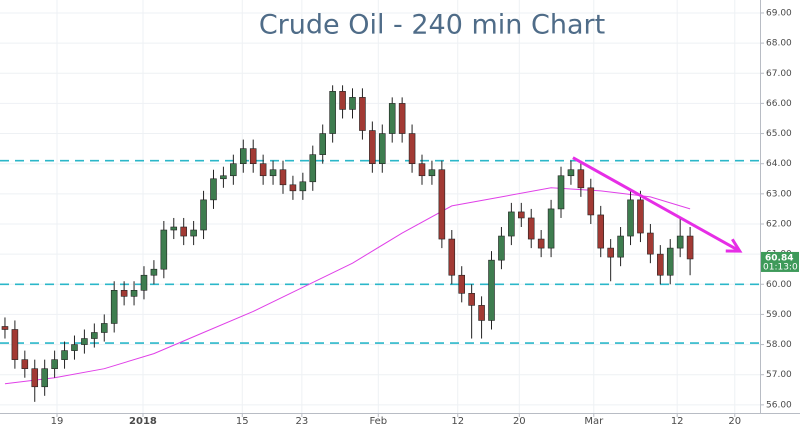  I want to click on last-price-badge, so click(780, 261).